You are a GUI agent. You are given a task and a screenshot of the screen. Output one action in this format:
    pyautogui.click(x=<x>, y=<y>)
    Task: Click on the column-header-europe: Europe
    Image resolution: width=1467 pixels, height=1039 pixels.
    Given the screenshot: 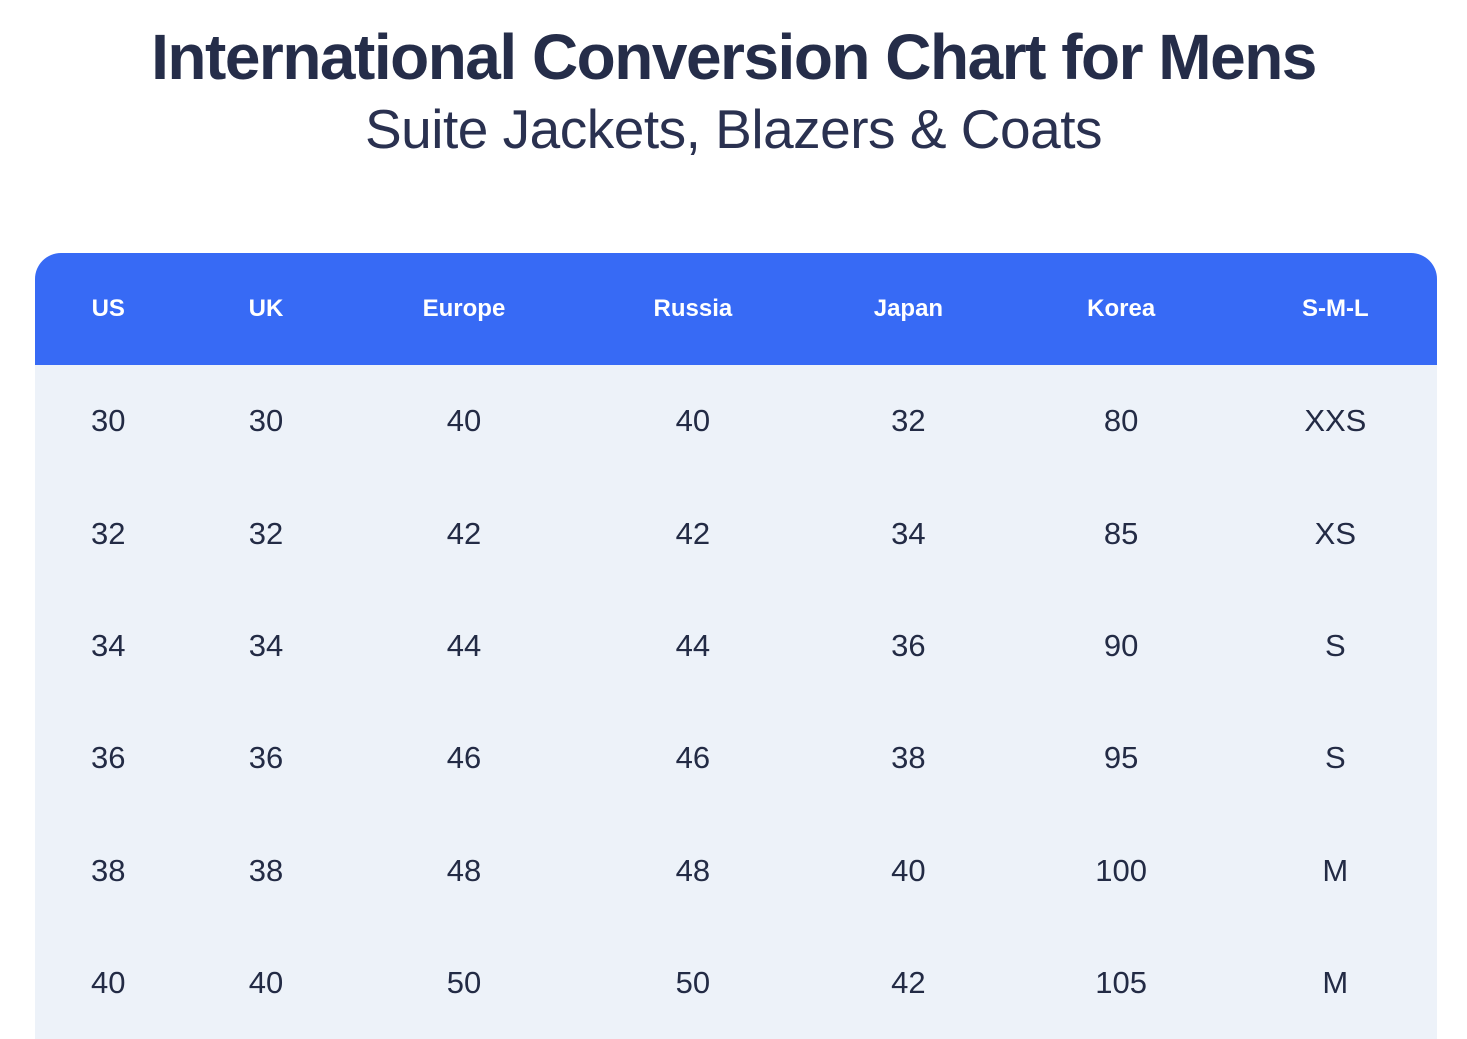 What is the action you would take?
    pyautogui.click(x=464, y=308)
    